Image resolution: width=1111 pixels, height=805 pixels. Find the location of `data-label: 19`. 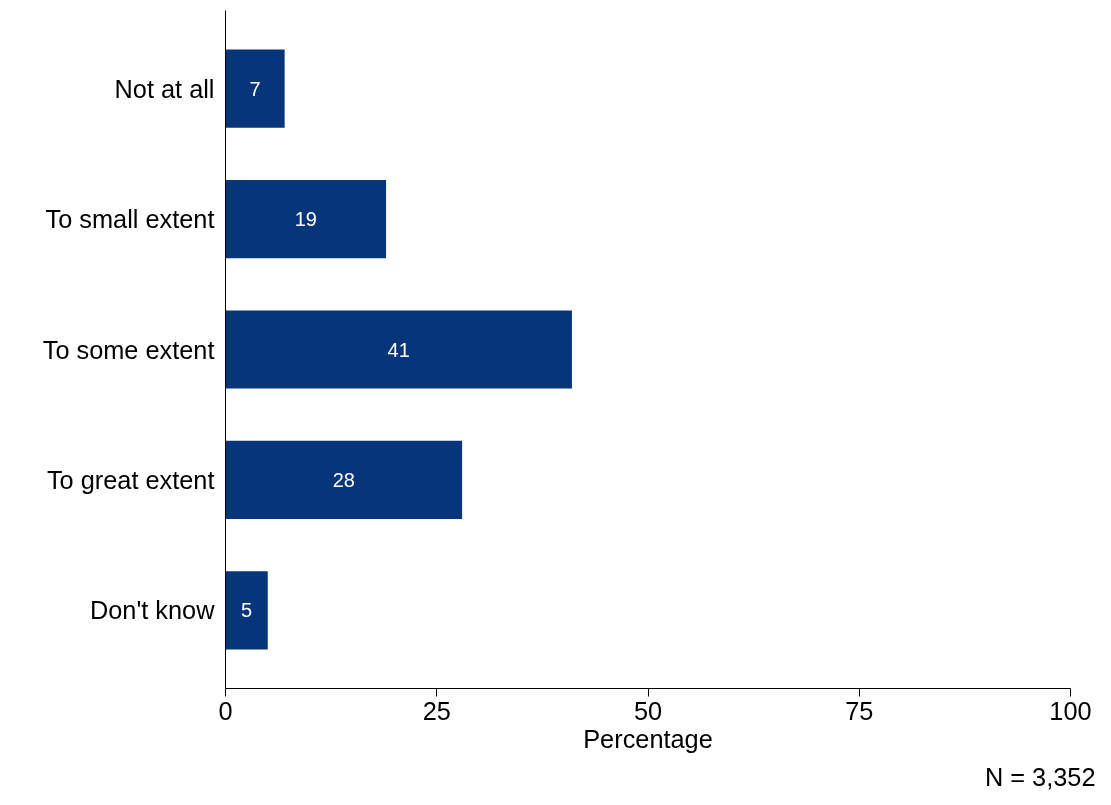

data-label: 19 is located at coordinates (305, 219).